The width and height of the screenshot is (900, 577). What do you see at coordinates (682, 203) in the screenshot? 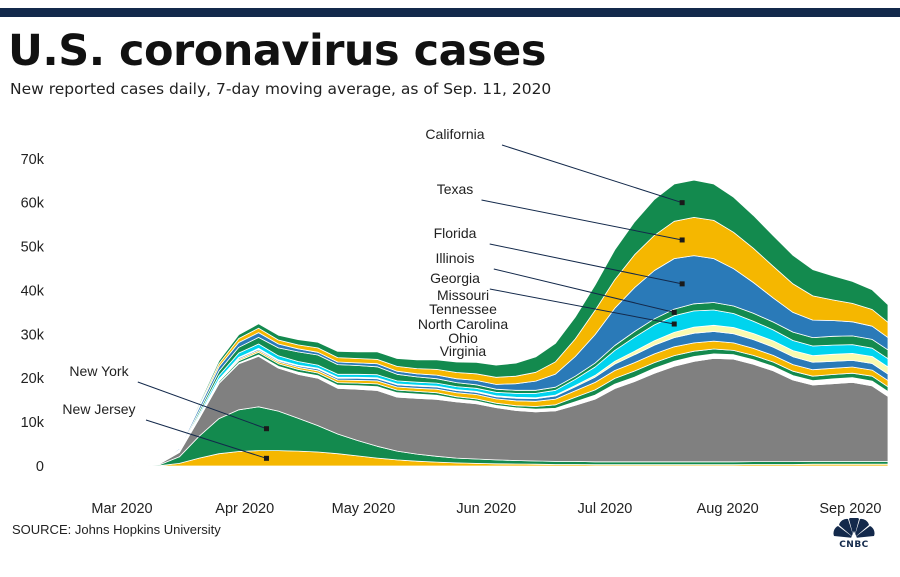
I see `leader-dot-california` at bounding box center [682, 203].